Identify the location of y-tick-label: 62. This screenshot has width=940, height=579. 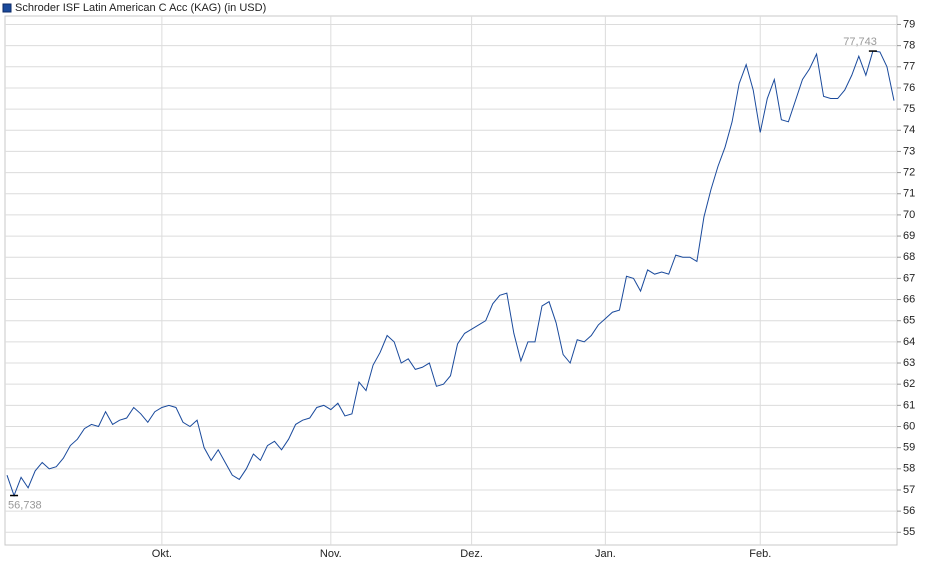
(909, 384).